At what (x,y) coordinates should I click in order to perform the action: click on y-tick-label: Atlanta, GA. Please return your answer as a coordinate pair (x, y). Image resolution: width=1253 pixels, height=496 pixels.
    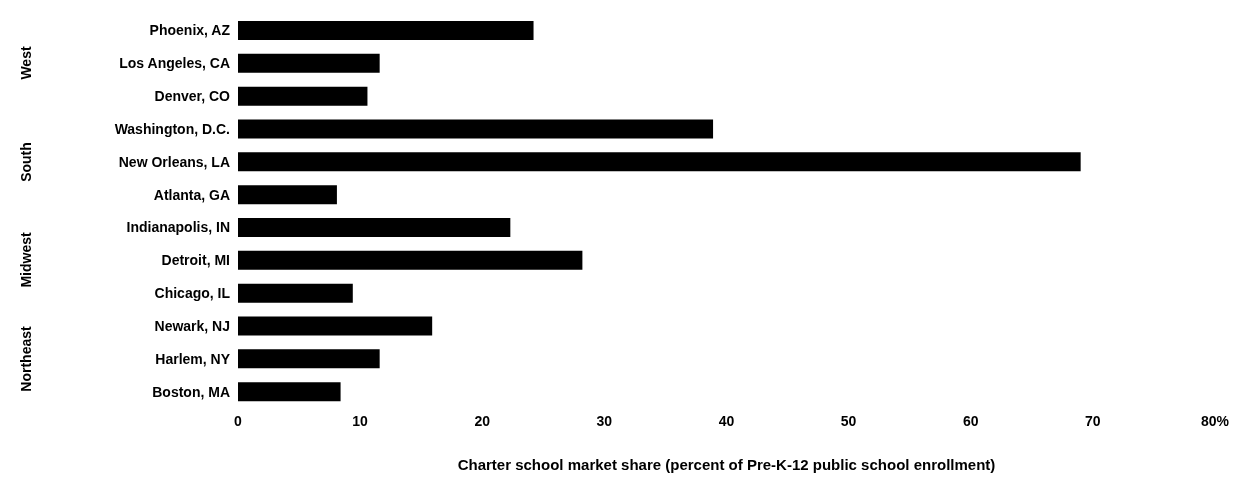
    Looking at the image, I should click on (191, 194).